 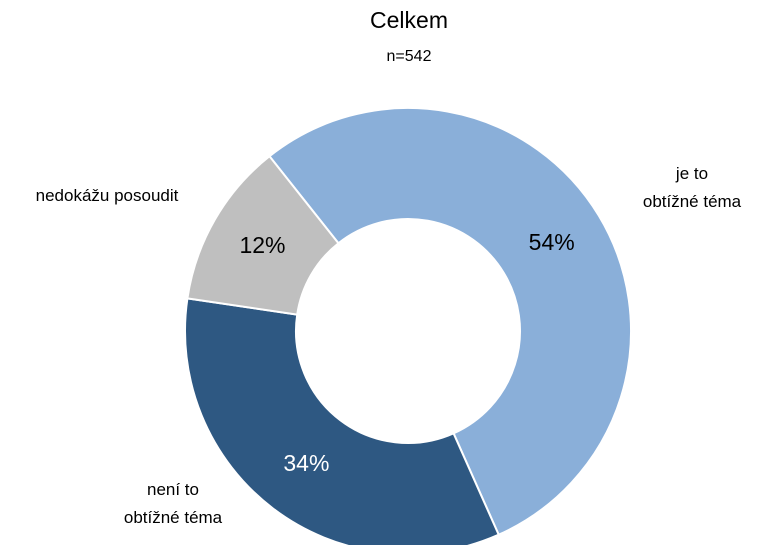 What do you see at coordinates (409, 56) in the screenshot?
I see `chart-subtitle: n=542` at bounding box center [409, 56].